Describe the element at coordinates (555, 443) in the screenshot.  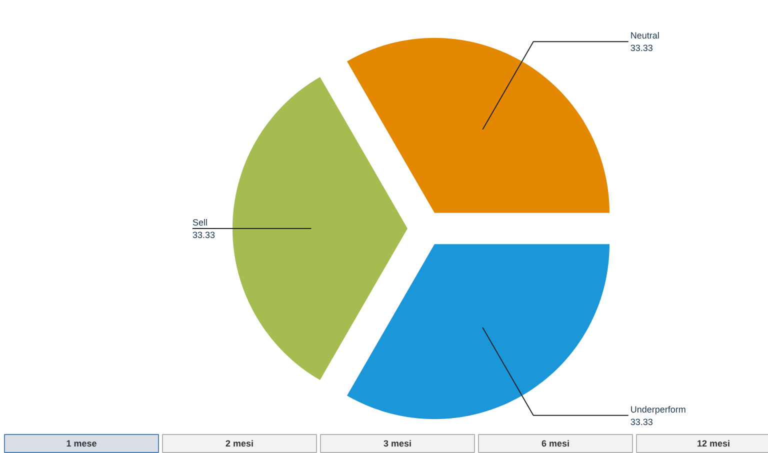
I see `text: 6 mesi` at that location.